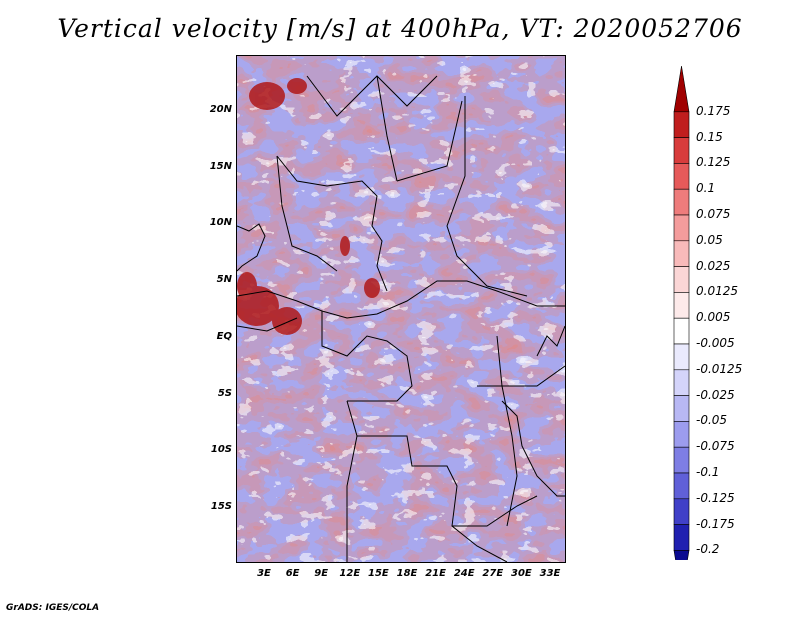 The image size is (800, 618). What do you see at coordinates (220, 109) in the screenshot?
I see `lat-tick-label: 20N` at bounding box center [220, 109].